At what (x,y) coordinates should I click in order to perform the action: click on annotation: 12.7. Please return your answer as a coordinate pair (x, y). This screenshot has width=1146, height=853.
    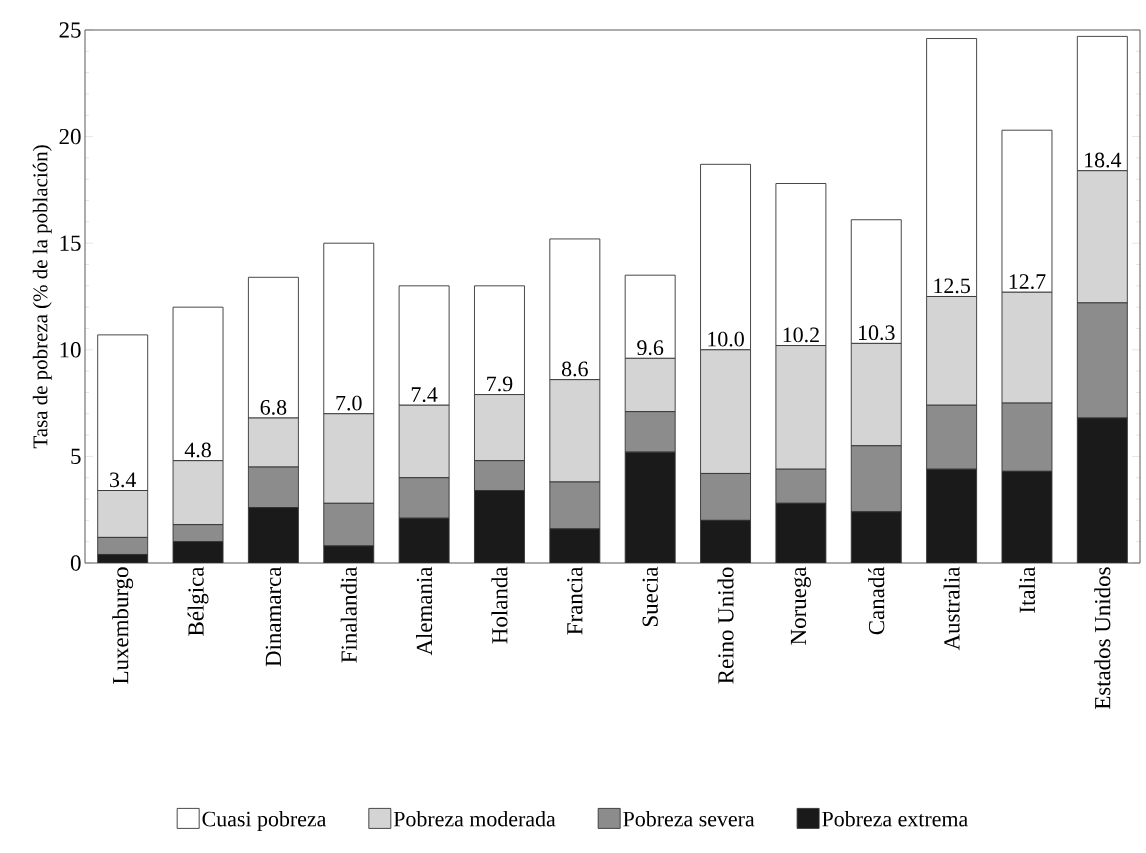
    Looking at the image, I should click on (1027, 282).